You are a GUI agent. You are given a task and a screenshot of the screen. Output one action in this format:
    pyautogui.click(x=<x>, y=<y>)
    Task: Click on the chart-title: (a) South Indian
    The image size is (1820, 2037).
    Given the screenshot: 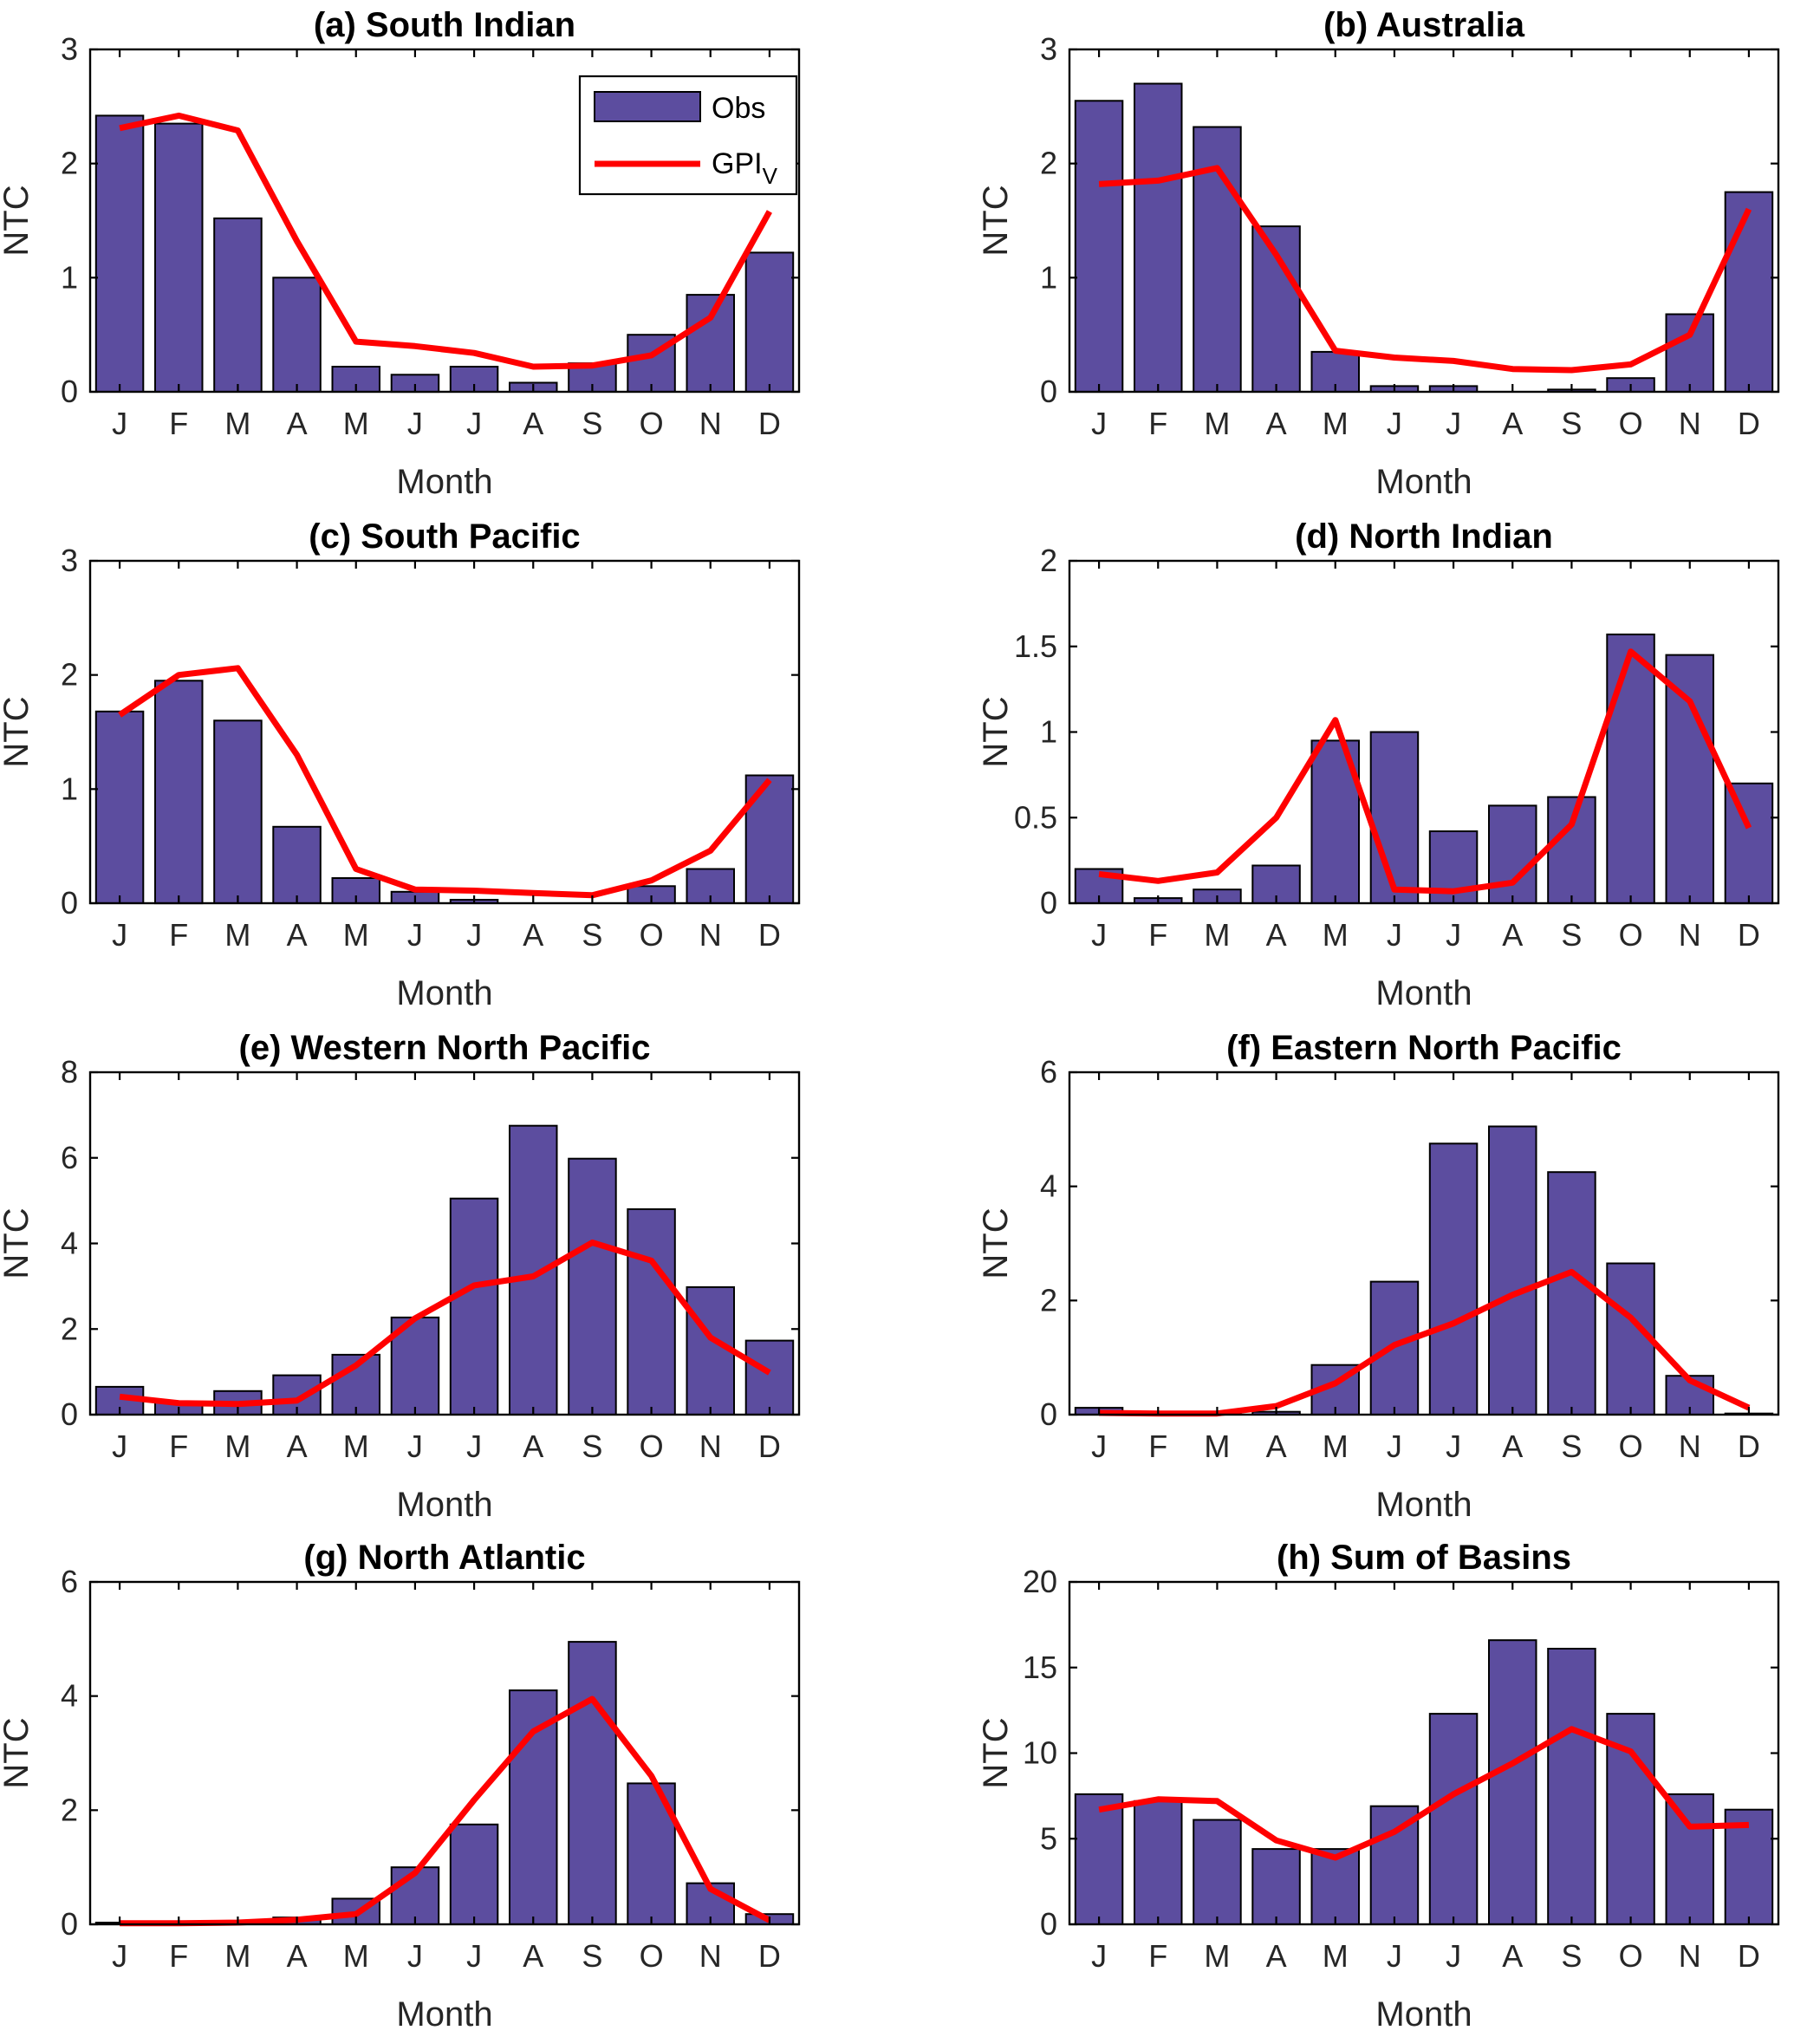 What is the action you would take?
    pyautogui.click(x=444, y=25)
    